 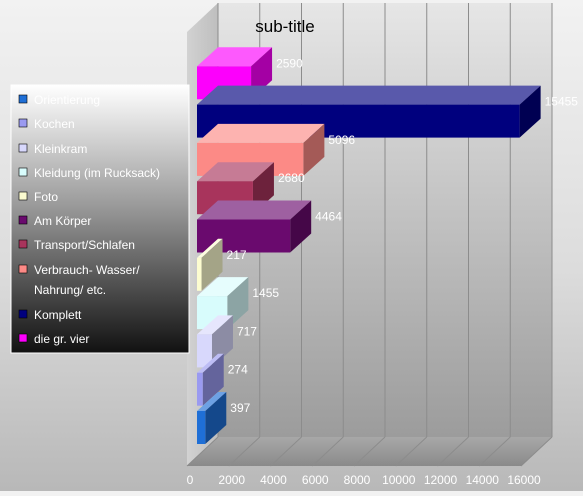 What do you see at coordinates (315, 480) in the screenshot?
I see `x-tick-label: 6000` at bounding box center [315, 480].